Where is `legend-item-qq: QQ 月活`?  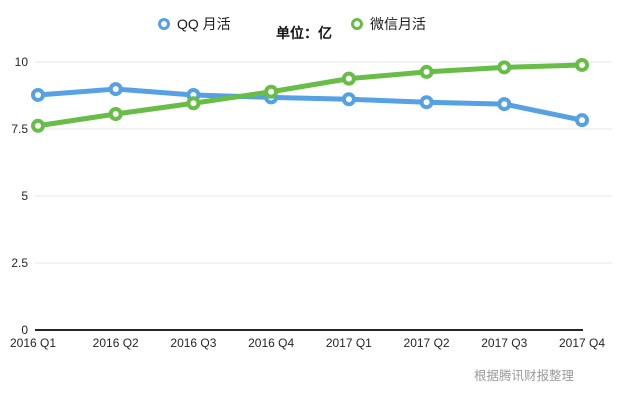 legend-item-qq: QQ 月活 is located at coordinates (194, 24).